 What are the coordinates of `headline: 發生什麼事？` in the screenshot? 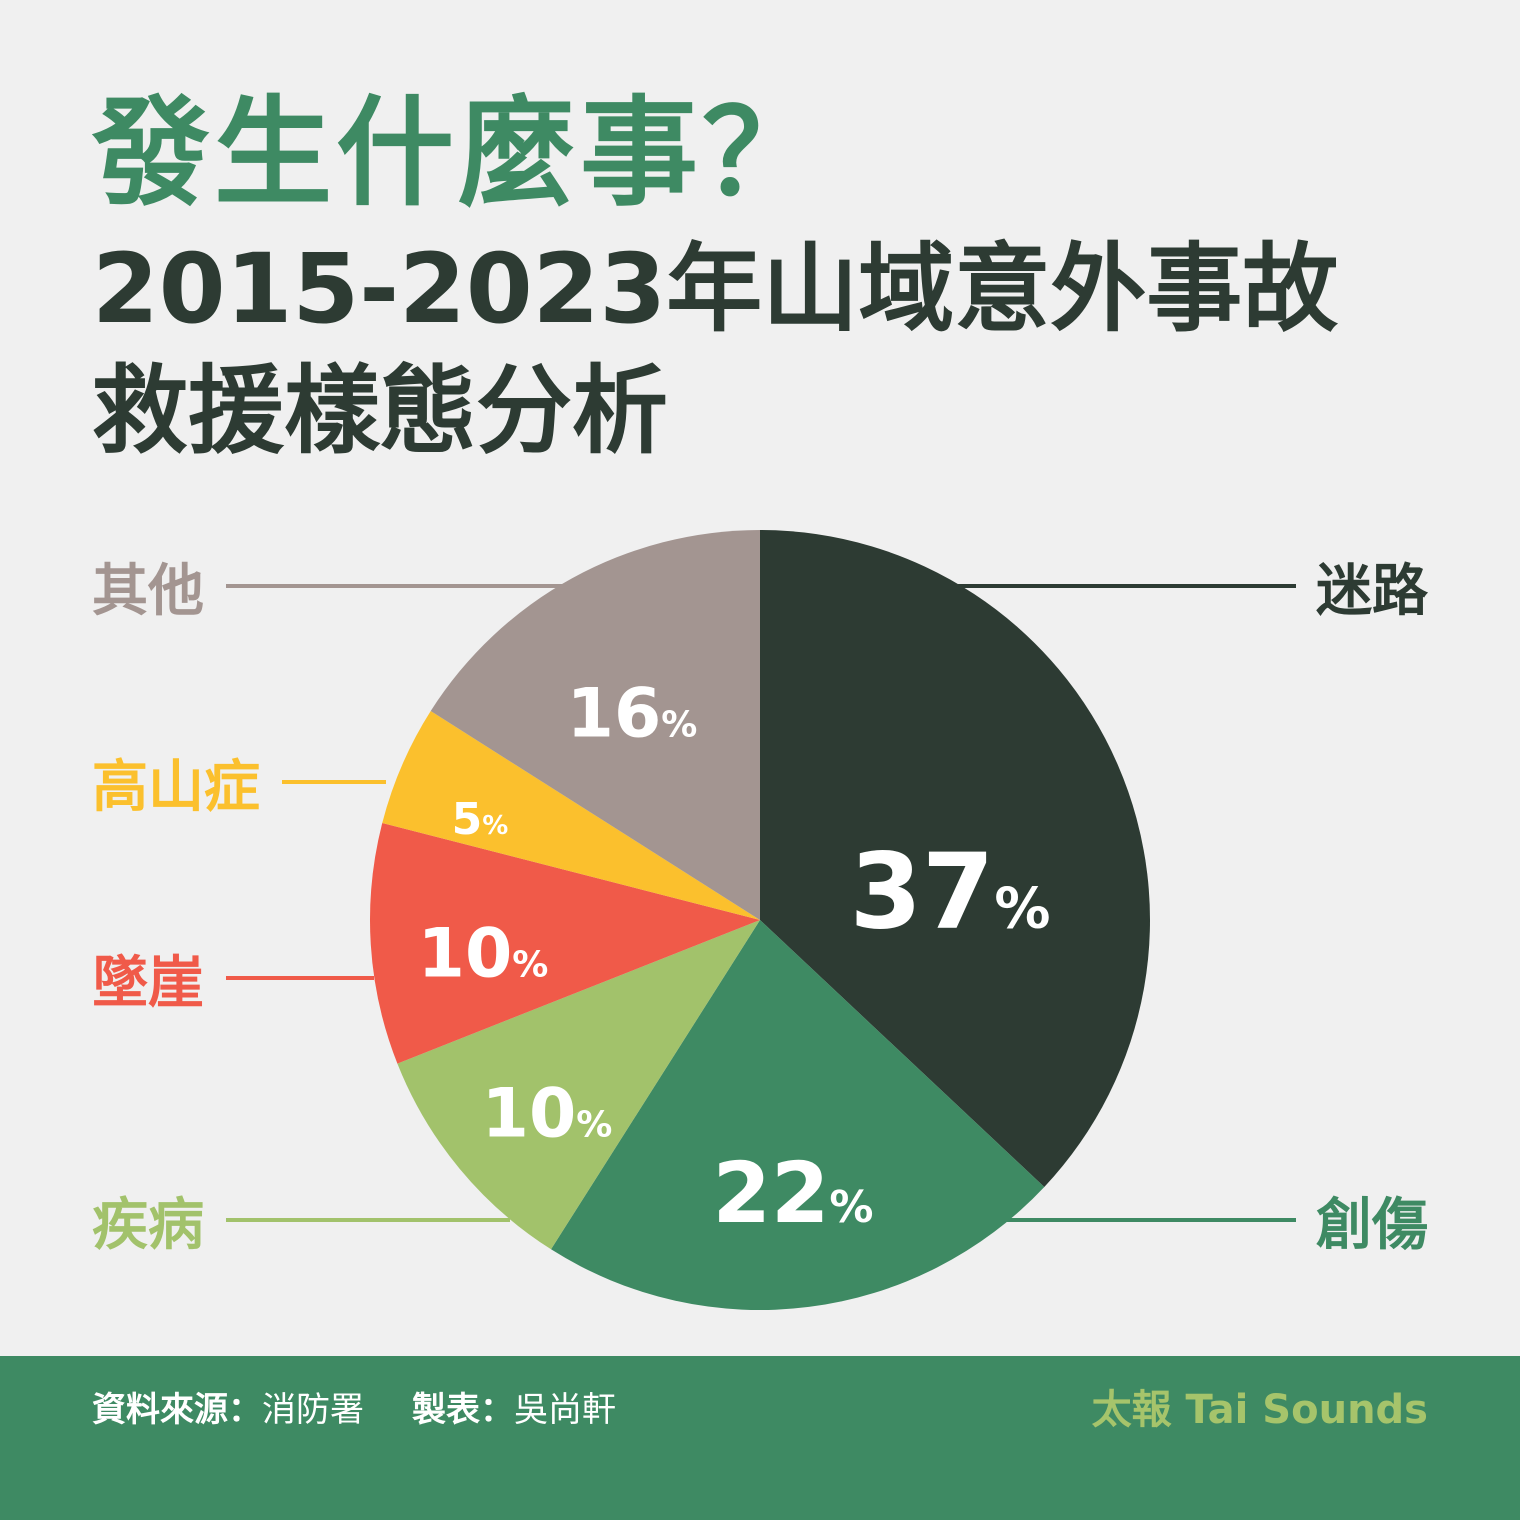 It's located at (458, 153).